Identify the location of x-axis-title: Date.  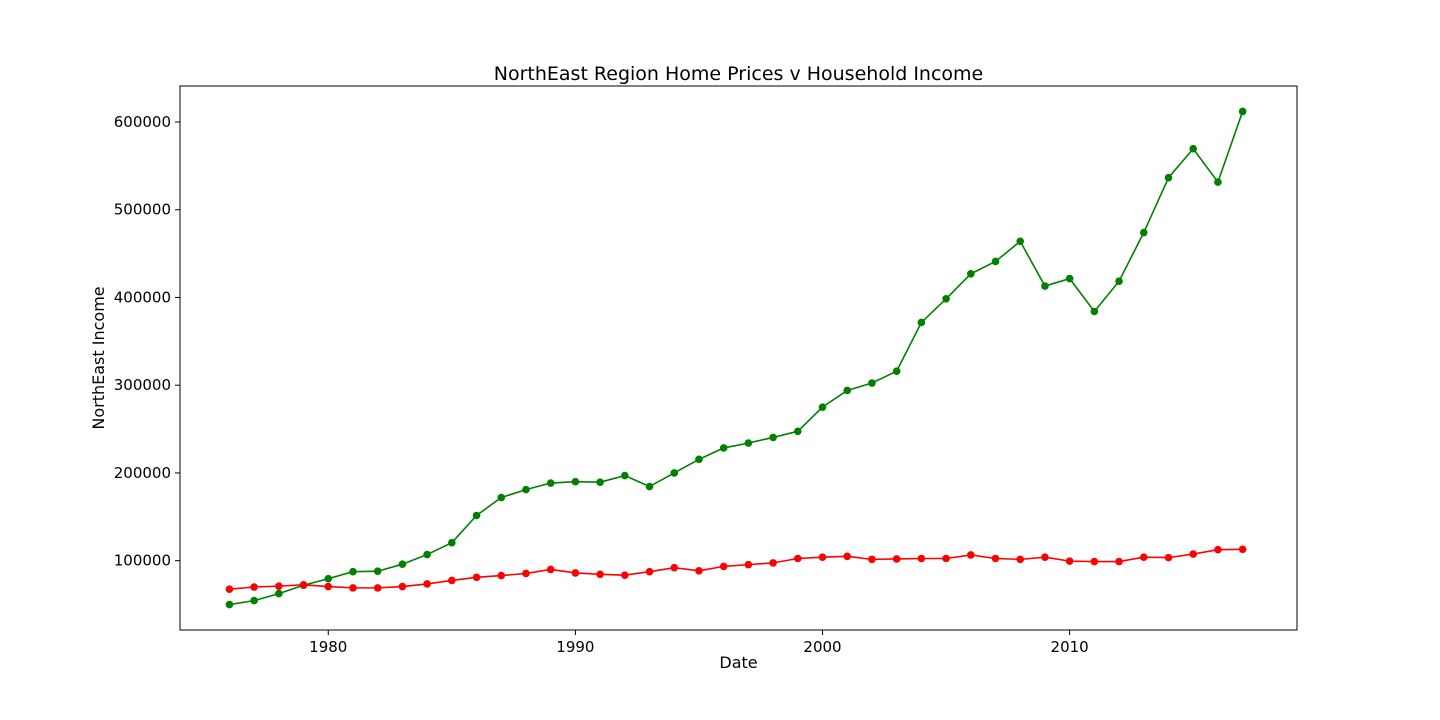
(738, 662).